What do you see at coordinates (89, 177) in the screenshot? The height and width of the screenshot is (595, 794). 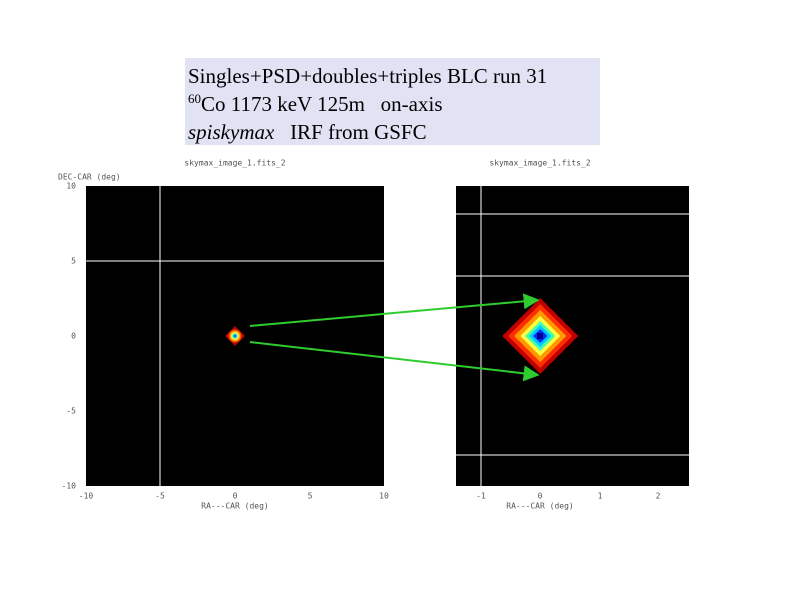 I see `y-axis-label: DEC-CAR (deg)` at bounding box center [89, 177].